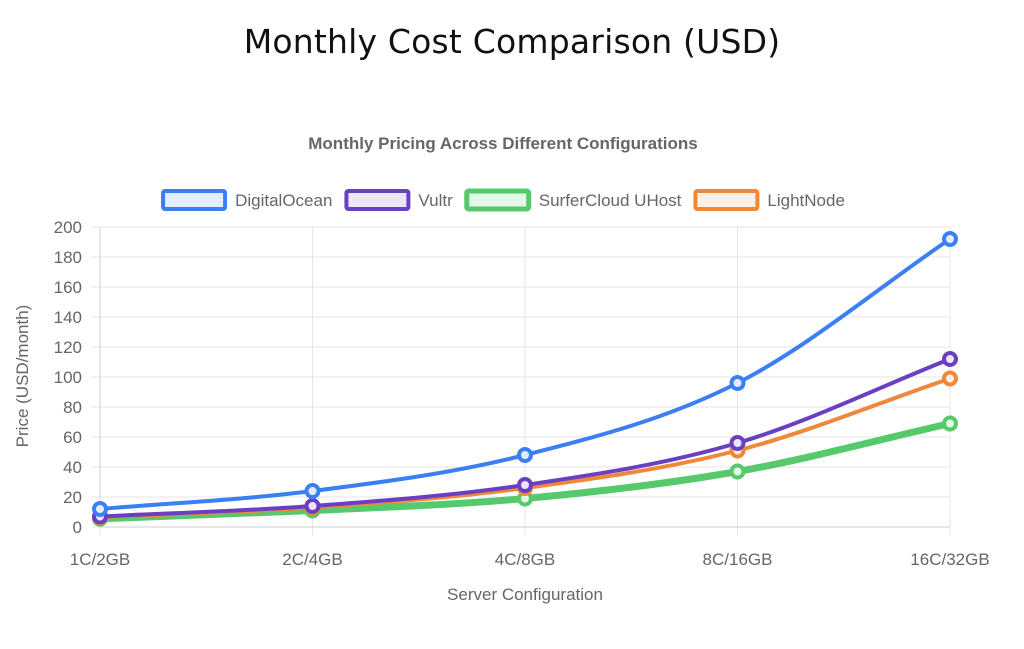 This screenshot has width=1024, height=649. I want to click on y-axis-ticks: 0 20 40 60 80 100 120 140 160 180 200, so click(68, 377).